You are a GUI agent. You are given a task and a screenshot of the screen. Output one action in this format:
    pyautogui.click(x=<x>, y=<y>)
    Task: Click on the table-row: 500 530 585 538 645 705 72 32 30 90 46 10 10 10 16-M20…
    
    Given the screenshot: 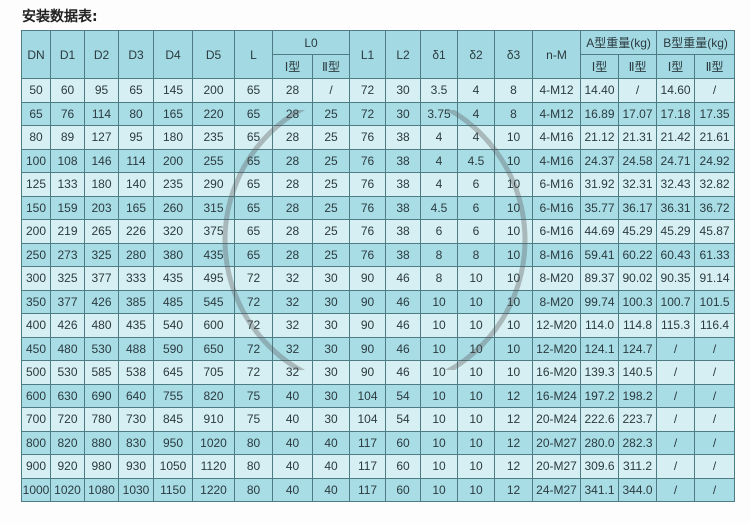 What is the action you would take?
    pyautogui.click(x=378, y=372)
    